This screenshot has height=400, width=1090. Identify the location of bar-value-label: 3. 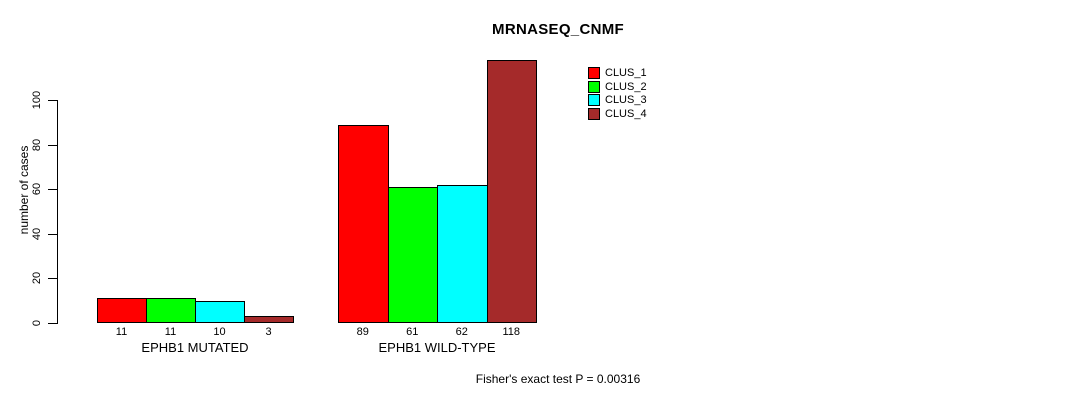
(268, 332).